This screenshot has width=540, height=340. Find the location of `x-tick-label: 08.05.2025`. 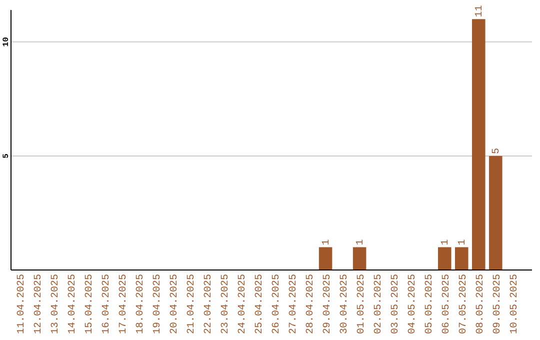

x-tick-label: 08.05.2025 is located at coordinates (481, 304).